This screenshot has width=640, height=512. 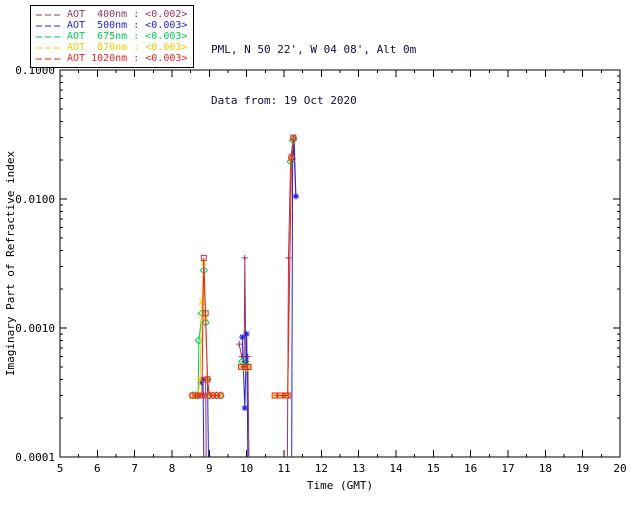 I want to click on x-tick-label: 11, so click(x=283, y=468).